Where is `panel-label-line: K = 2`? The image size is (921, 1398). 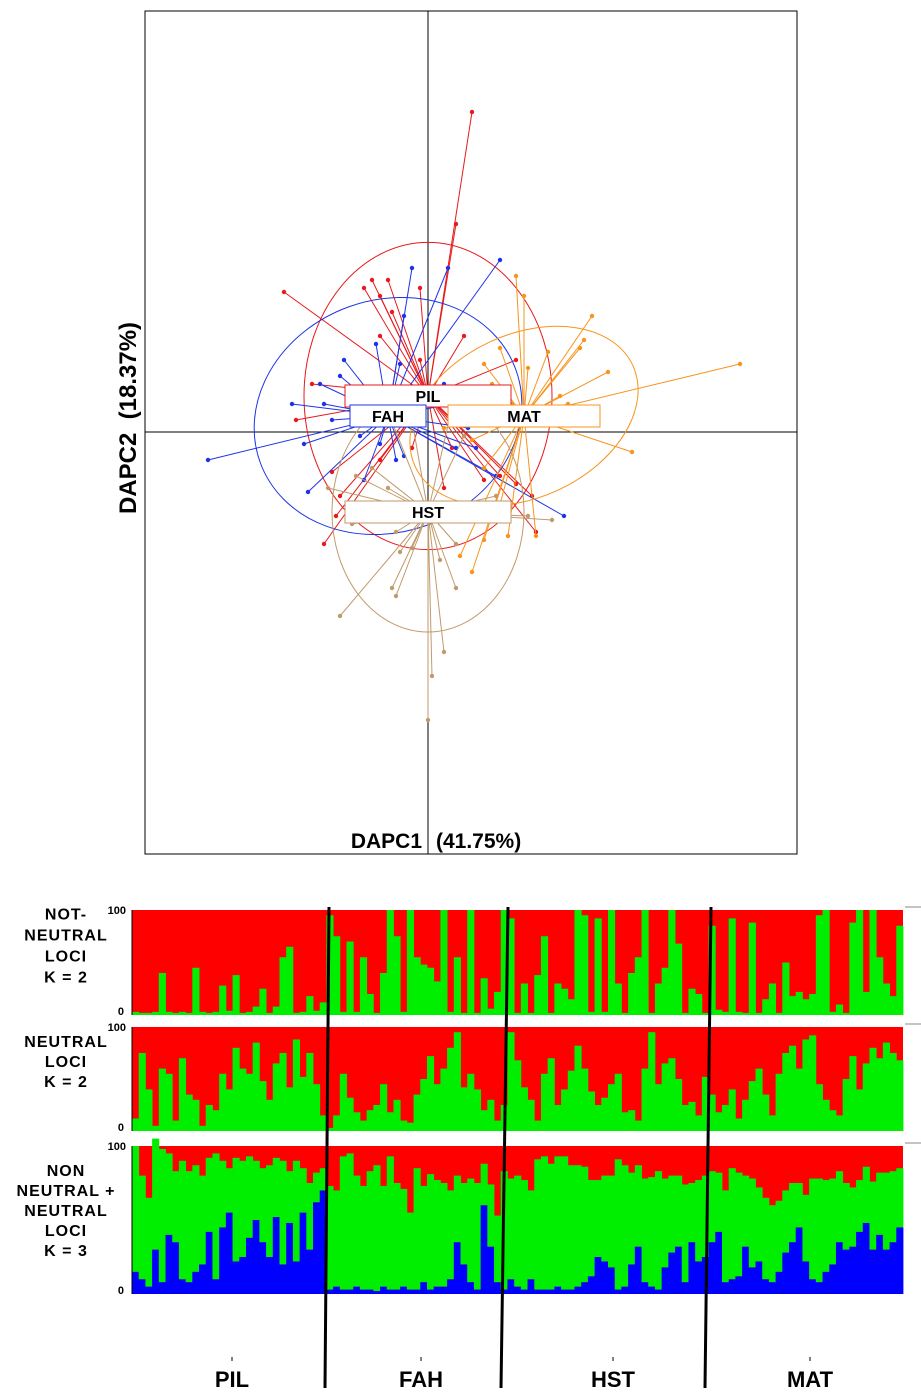 panel-label-line: K = 2 is located at coordinates (66, 978).